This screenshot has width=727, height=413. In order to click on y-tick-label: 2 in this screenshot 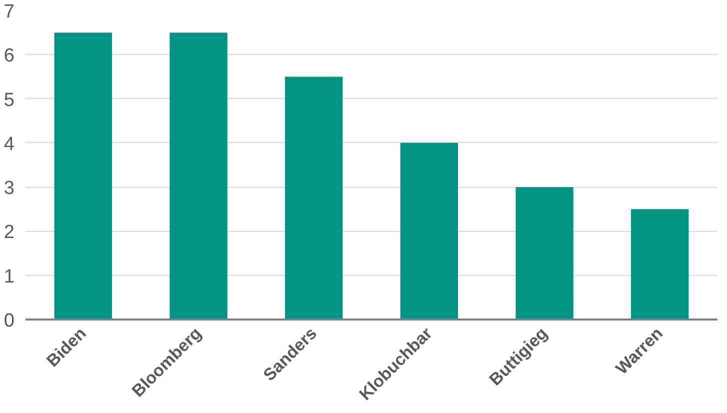, I will do `click(9, 233)`.